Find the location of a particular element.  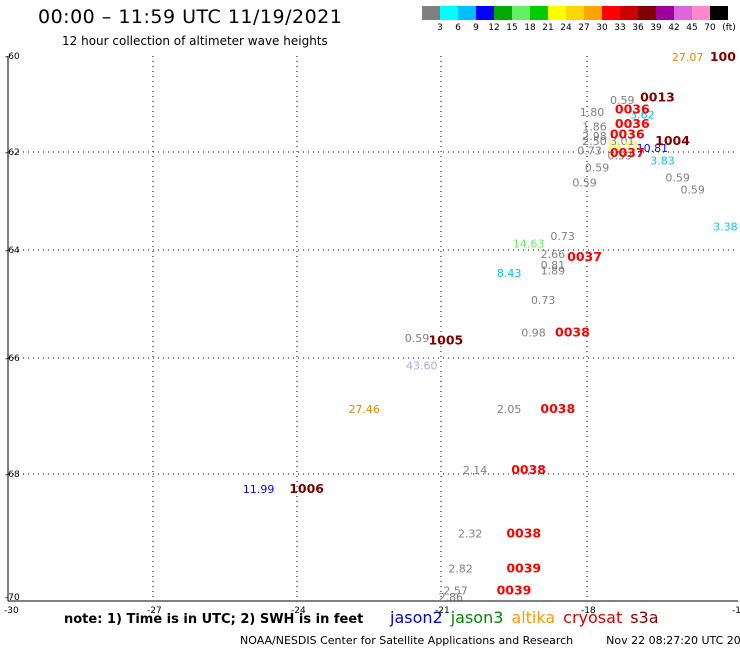

swh-label: 0.81 is located at coordinates (553, 265).